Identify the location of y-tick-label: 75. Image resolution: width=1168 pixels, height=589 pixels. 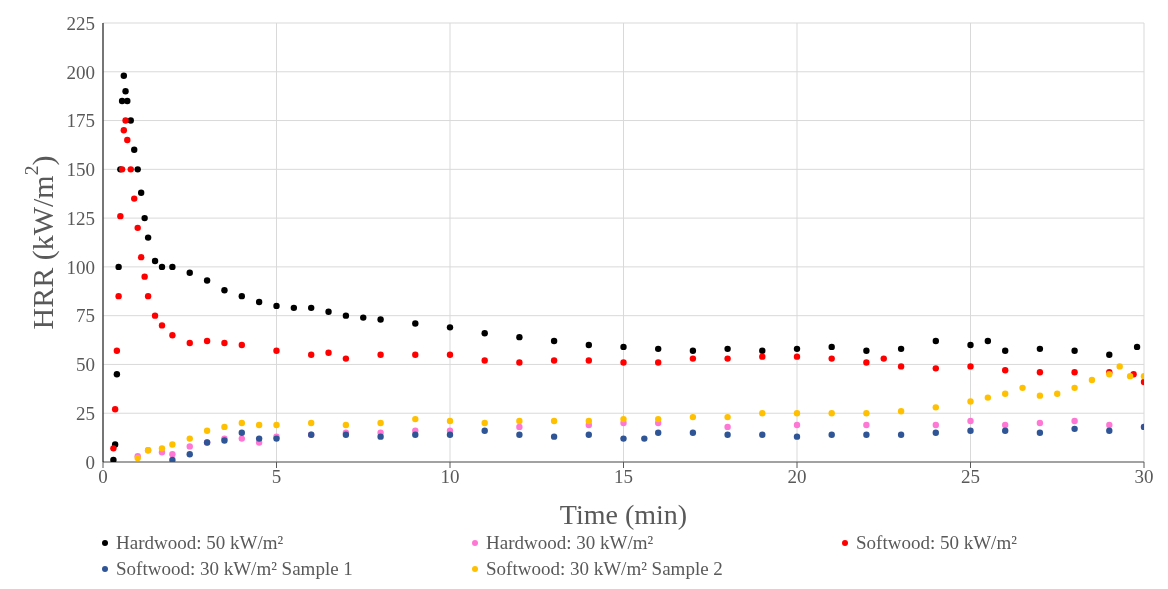
(85, 316).